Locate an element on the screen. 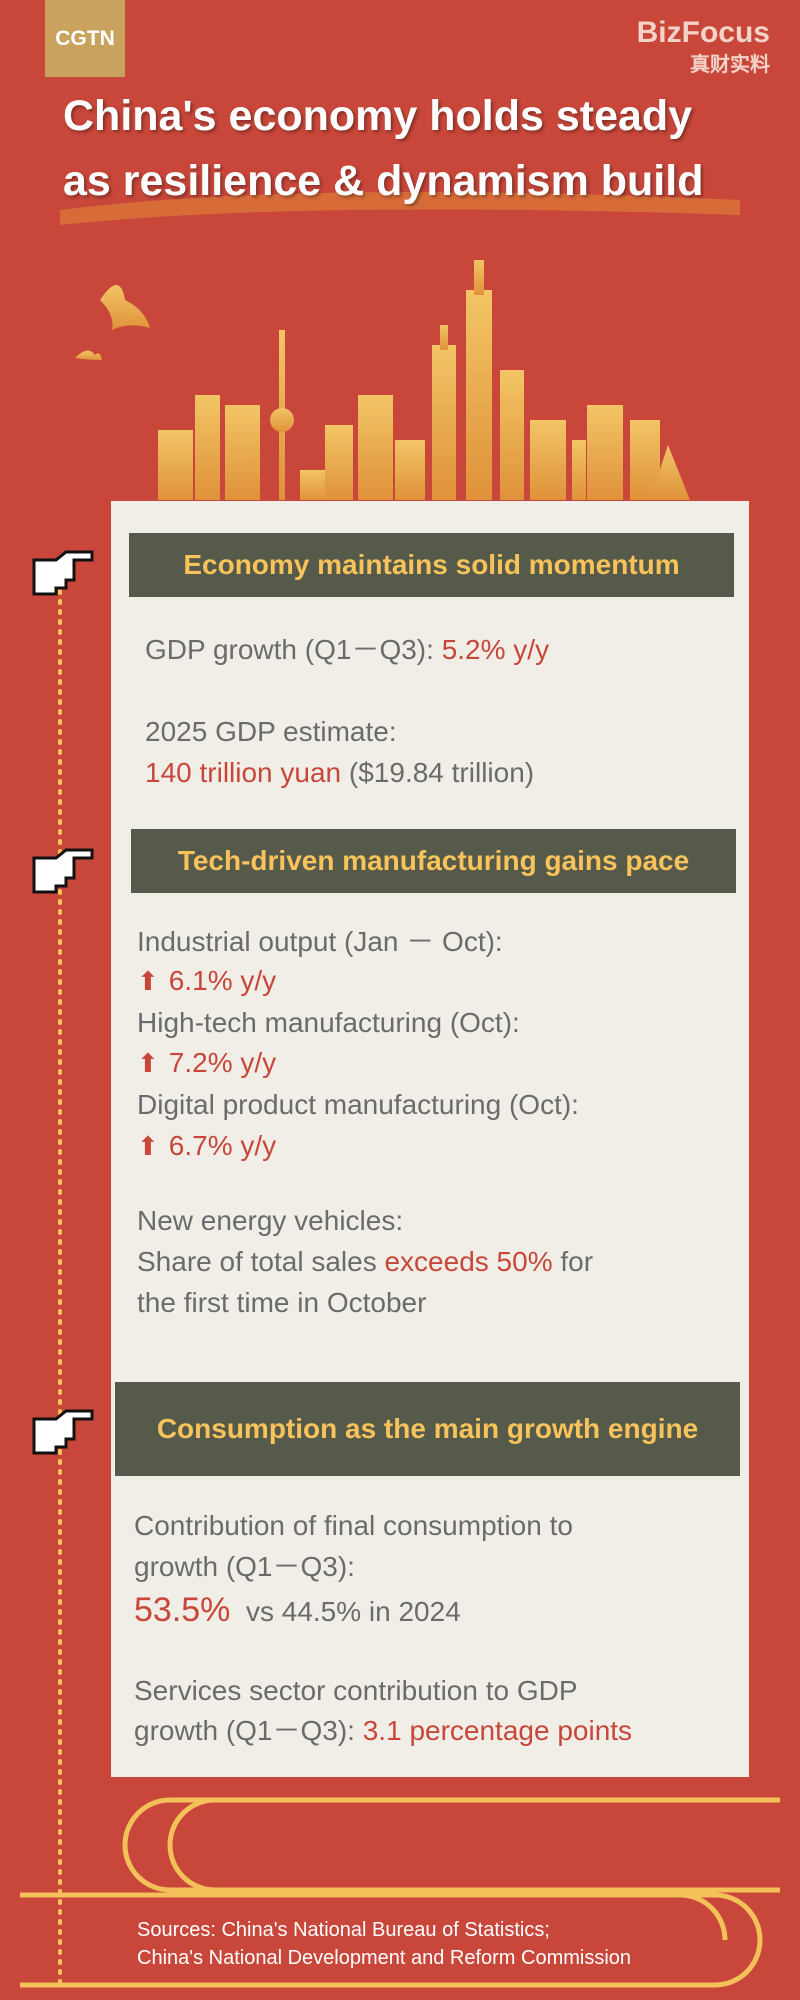 The width and height of the screenshot is (800, 2000). text: Digital product manufacturing (Oct): is located at coordinates (358, 1104).